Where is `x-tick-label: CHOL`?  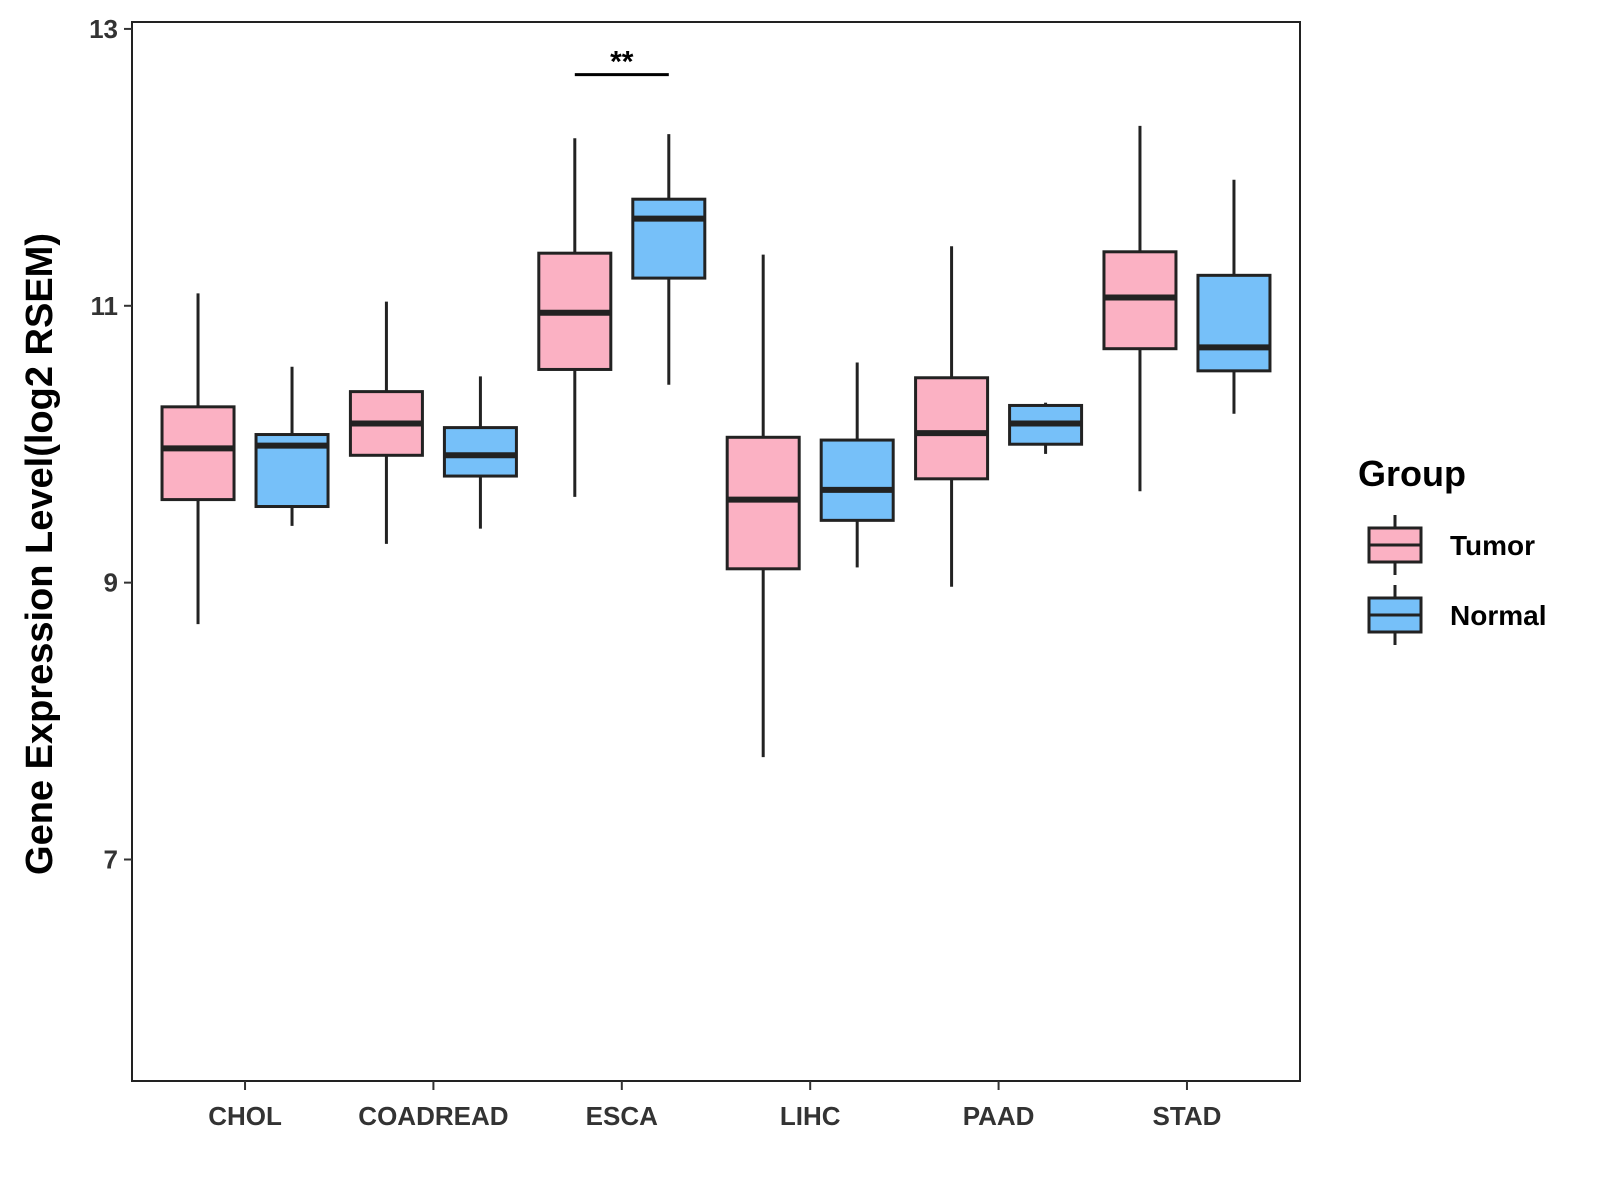
x-tick-label: CHOL is located at coordinates (245, 1116).